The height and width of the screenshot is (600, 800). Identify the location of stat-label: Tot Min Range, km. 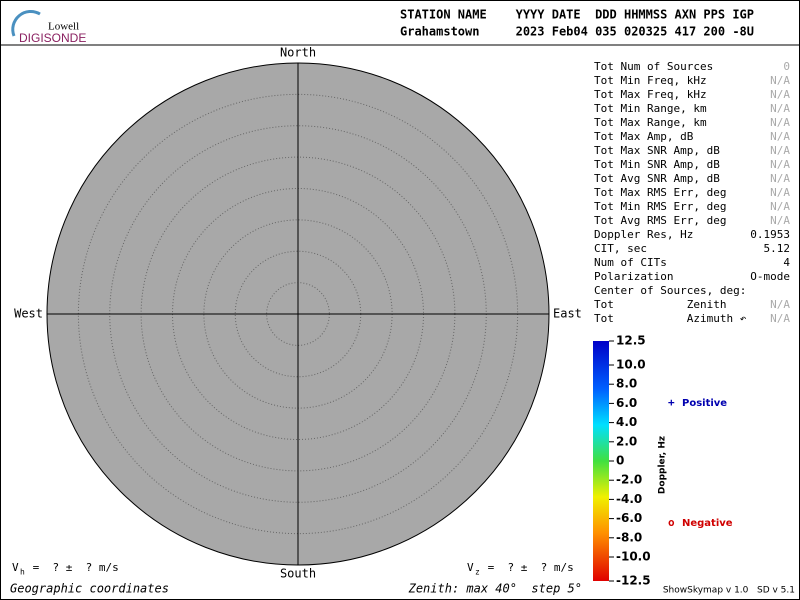
(650, 108).